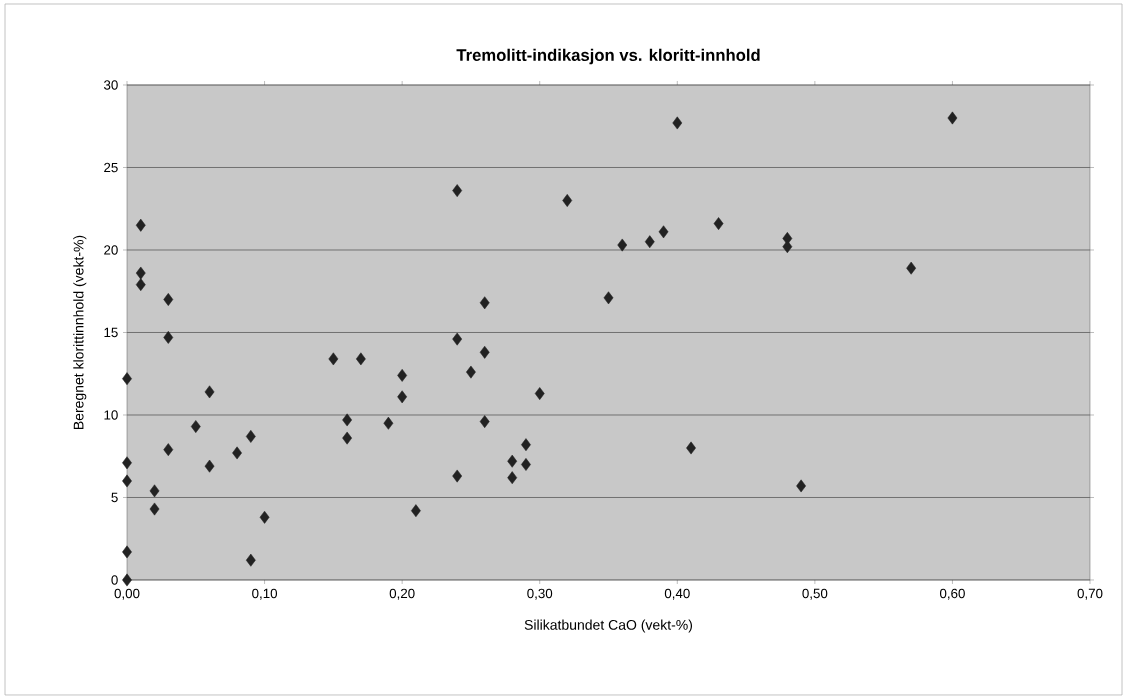 Image resolution: width=1128 pixels, height=699 pixels. I want to click on x-tick-label: 0,40, so click(677, 594).